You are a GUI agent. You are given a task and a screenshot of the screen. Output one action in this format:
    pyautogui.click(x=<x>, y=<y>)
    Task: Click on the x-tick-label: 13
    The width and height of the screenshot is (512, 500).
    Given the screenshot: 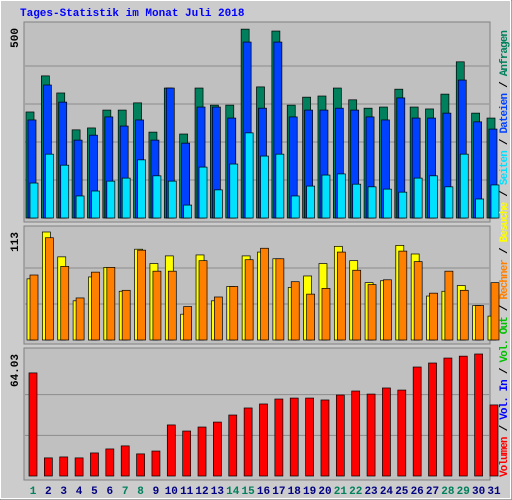 What is the action you would take?
    pyautogui.click(x=218, y=492)
    